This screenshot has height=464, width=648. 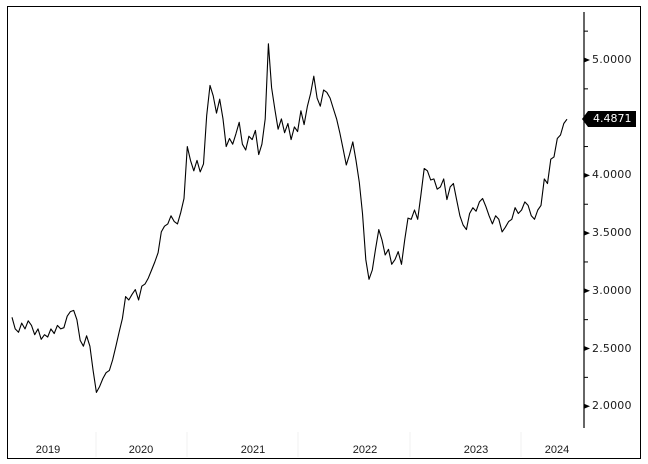 What do you see at coordinates (308, 444) in the screenshot?
I see `year-separators` at bounding box center [308, 444].